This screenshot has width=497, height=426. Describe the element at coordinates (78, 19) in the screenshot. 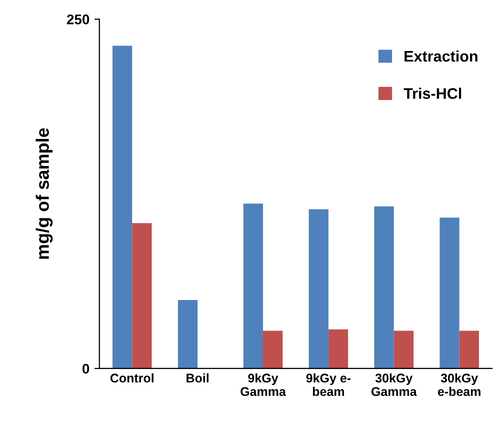

I see `y-tick-label: 250` at that location.